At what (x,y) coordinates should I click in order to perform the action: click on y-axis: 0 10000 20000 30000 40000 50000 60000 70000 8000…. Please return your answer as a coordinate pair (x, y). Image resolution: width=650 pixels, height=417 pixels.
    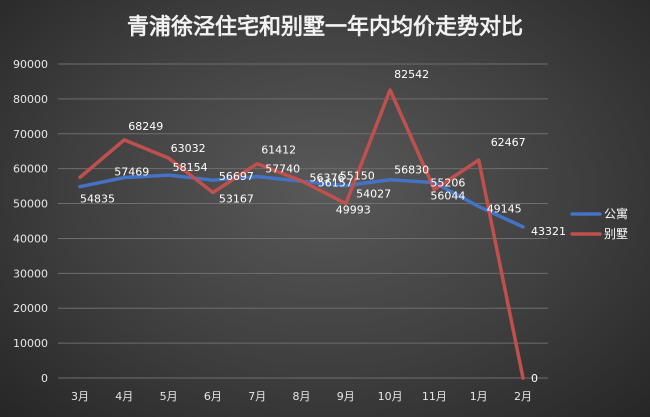
    Looking at the image, I should click on (30, 221).